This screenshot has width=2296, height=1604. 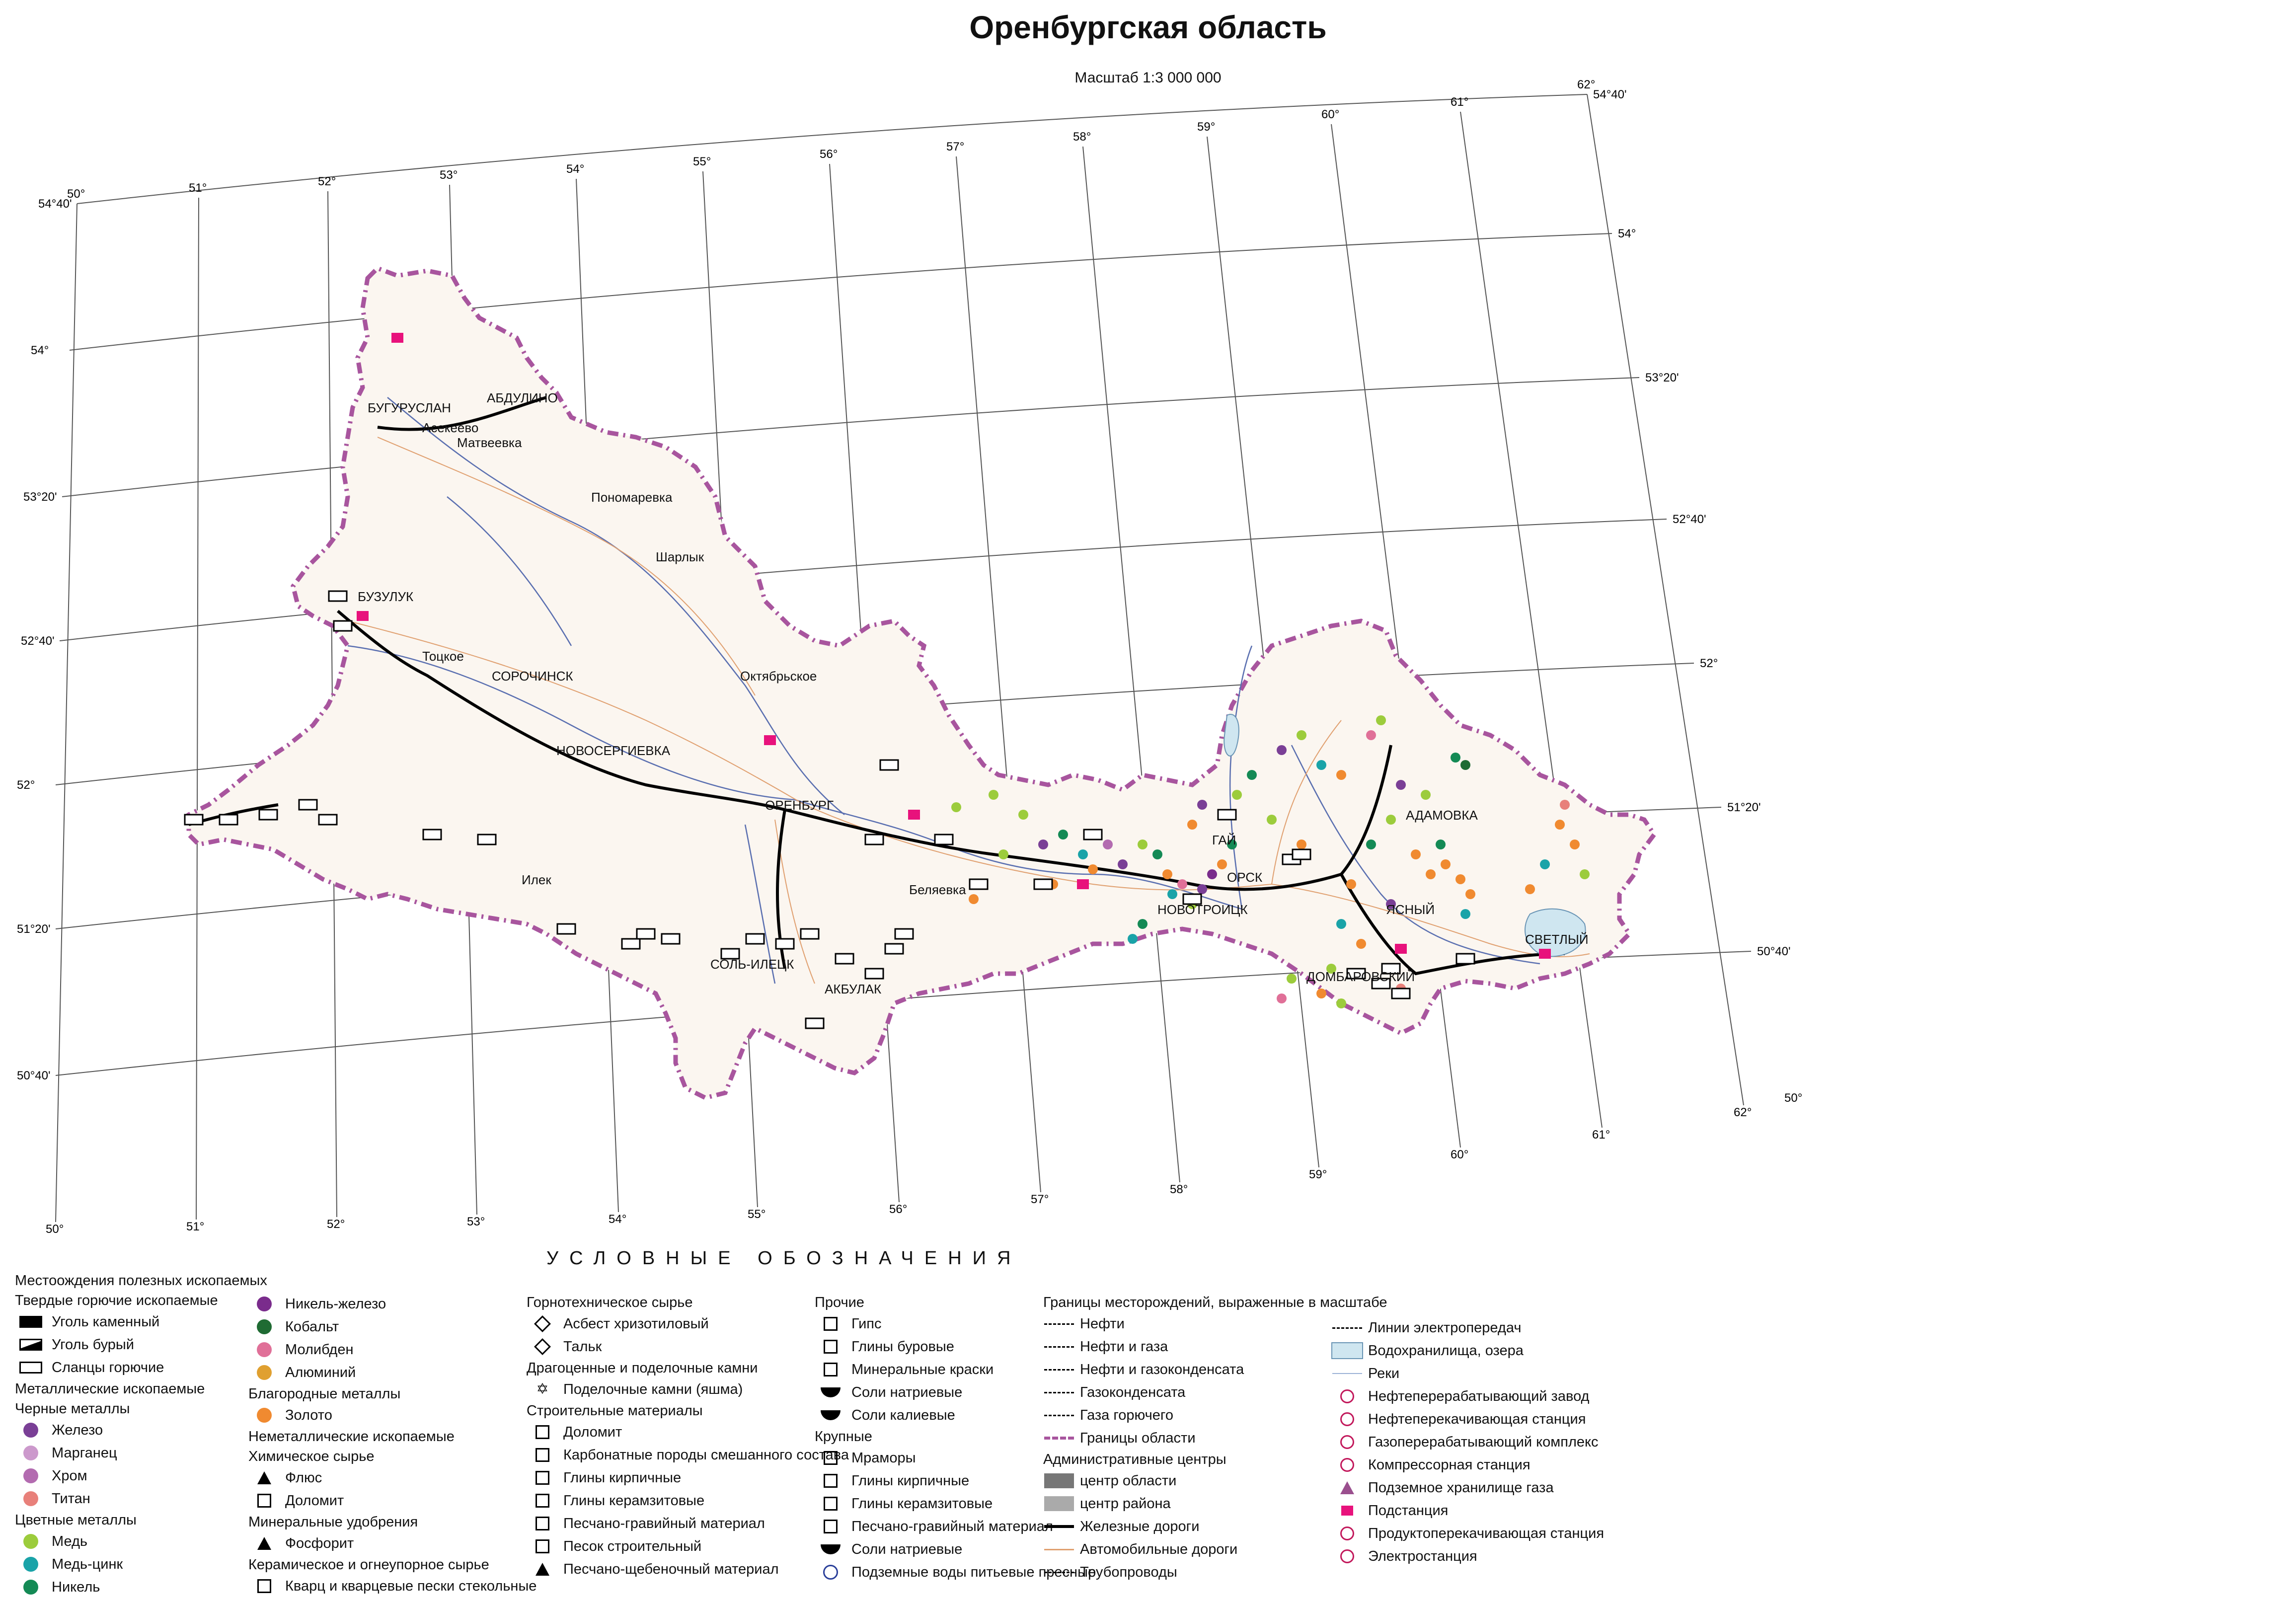 I want to click on legend-row: центр района, so click(x=1215, y=1504).